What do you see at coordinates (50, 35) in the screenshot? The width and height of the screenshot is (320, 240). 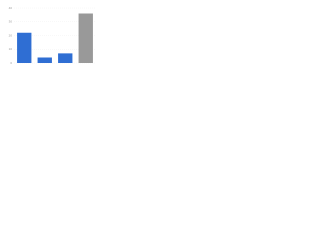 I see `chart: 0 10 20 30 40` at bounding box center [50, 35].